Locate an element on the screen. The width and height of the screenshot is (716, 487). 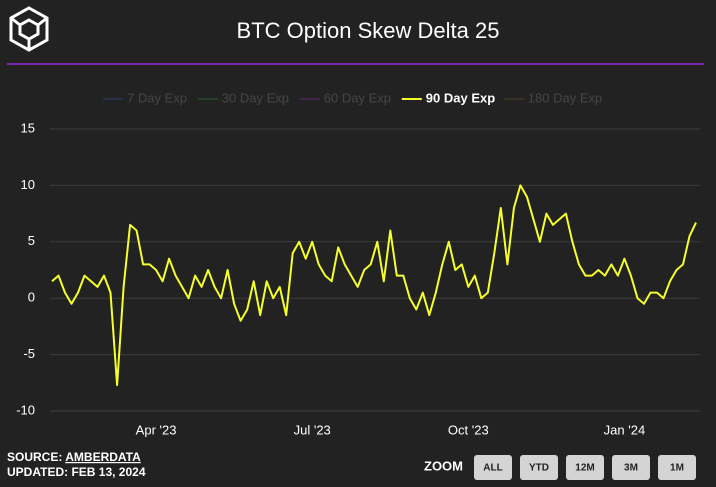
source-link: AMBERDATA is located at coordinates (103, 457).